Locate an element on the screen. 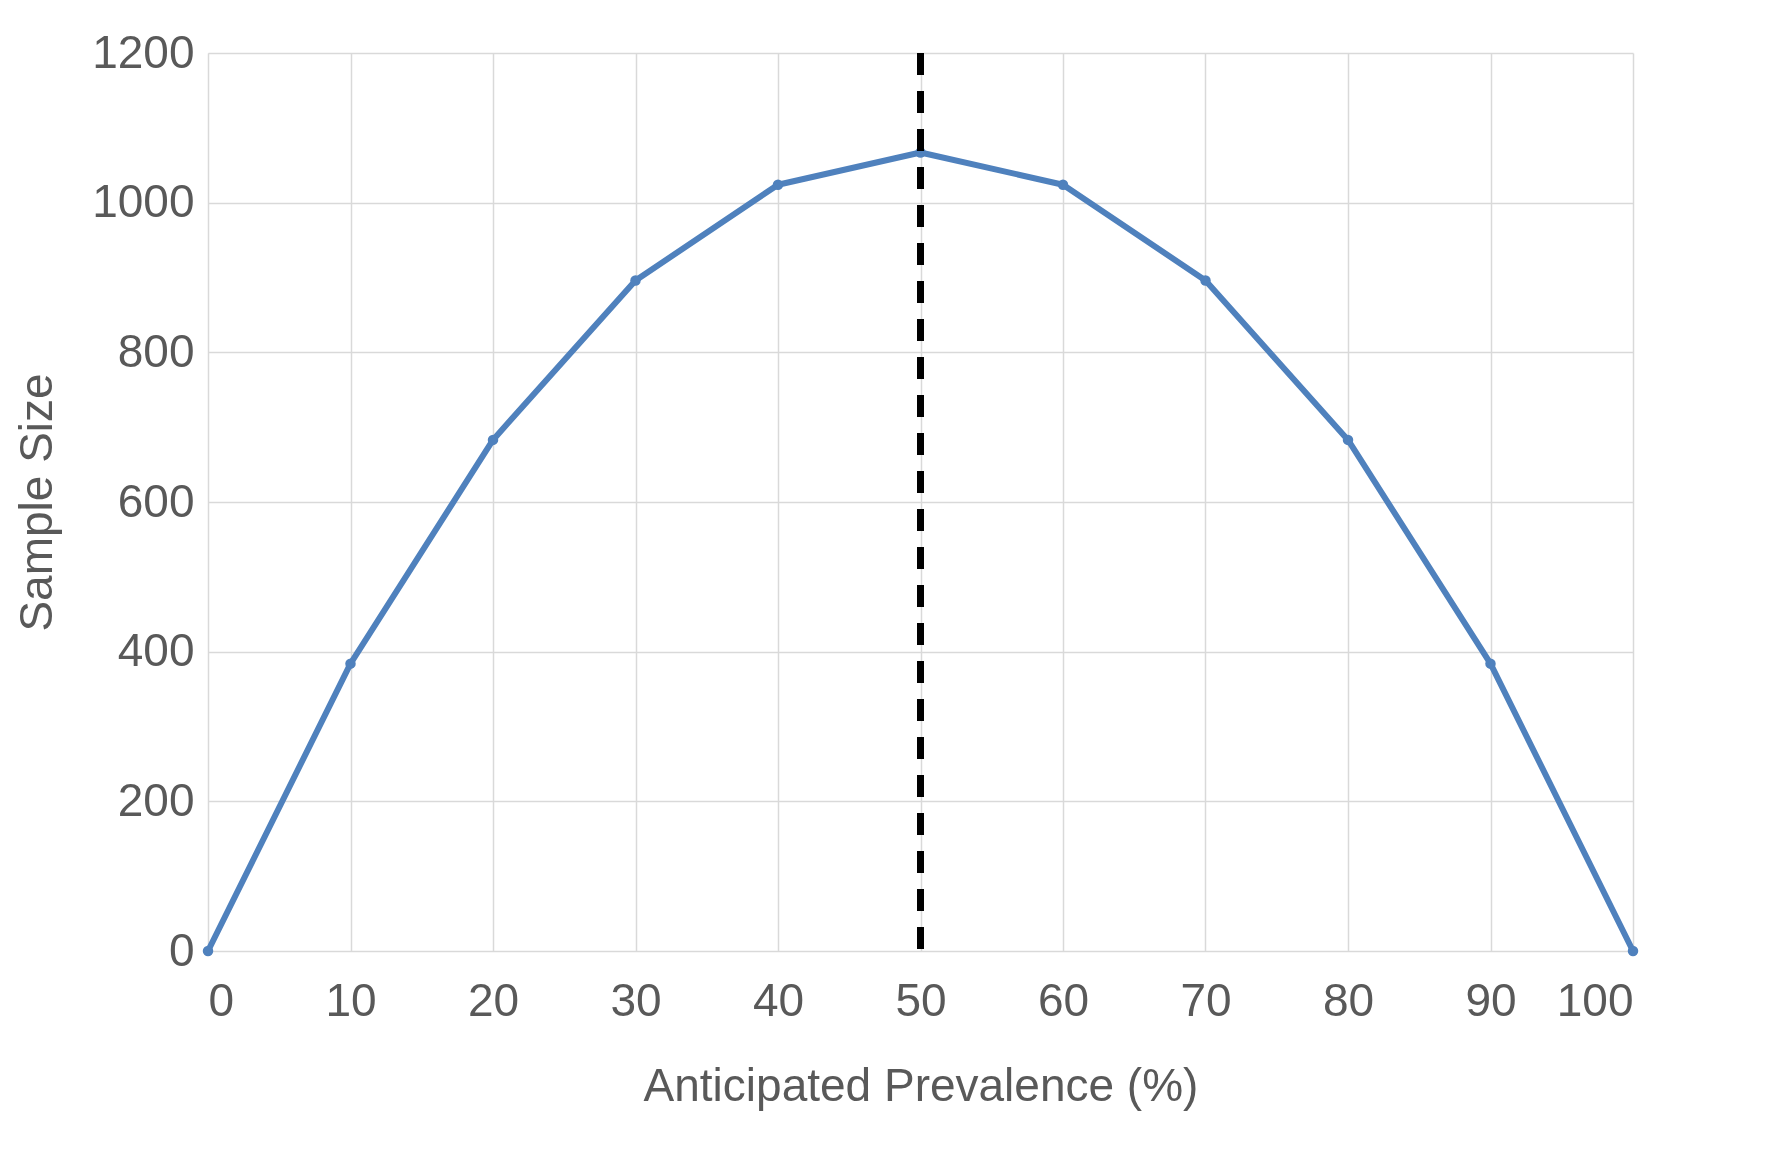 This screenshot has width=1785, height=1168. x-tick-label: 70 is located at coordinates (1206, 999).